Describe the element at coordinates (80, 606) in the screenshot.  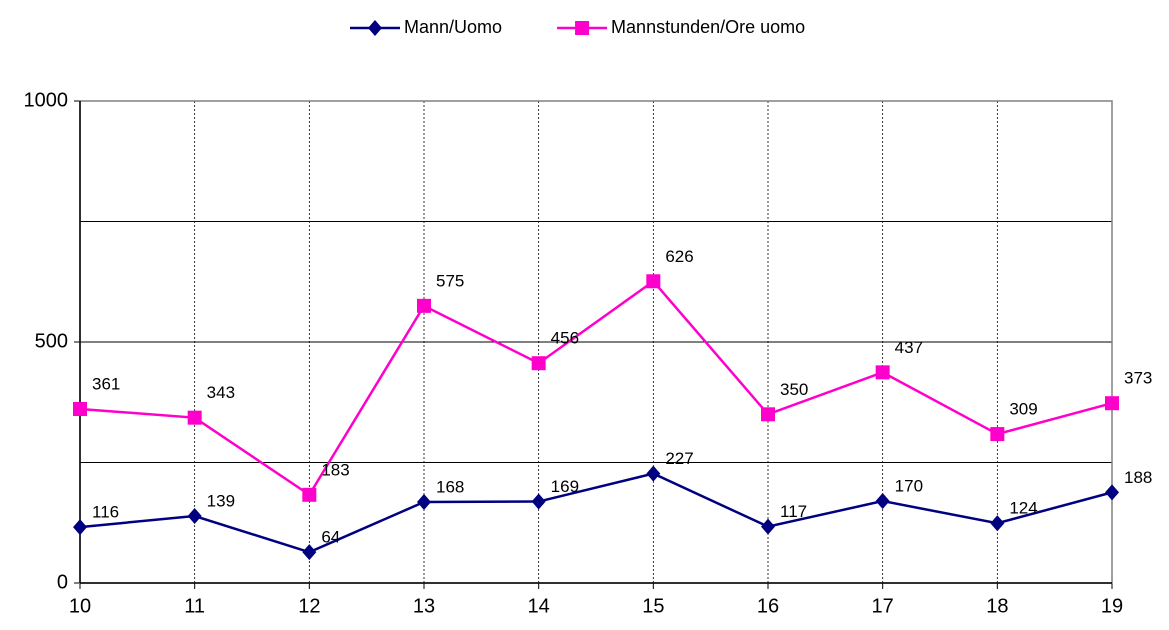
I see `x-tick-label: 10` at that location.